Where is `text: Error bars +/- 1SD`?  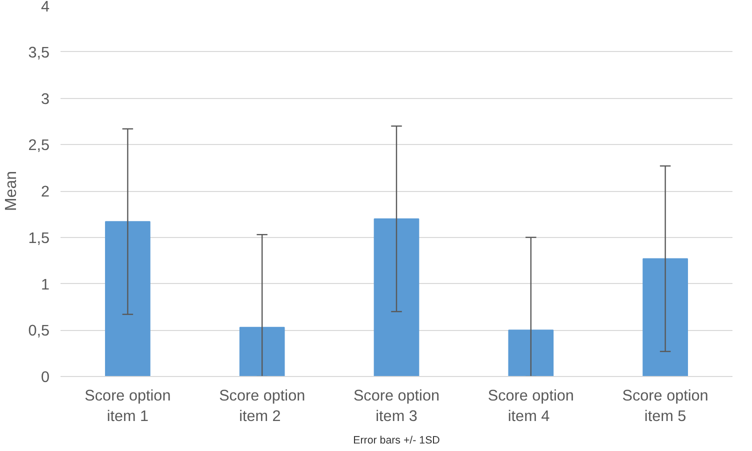 text: Error bars +/- 1SD is located at coordinates (396, 440).